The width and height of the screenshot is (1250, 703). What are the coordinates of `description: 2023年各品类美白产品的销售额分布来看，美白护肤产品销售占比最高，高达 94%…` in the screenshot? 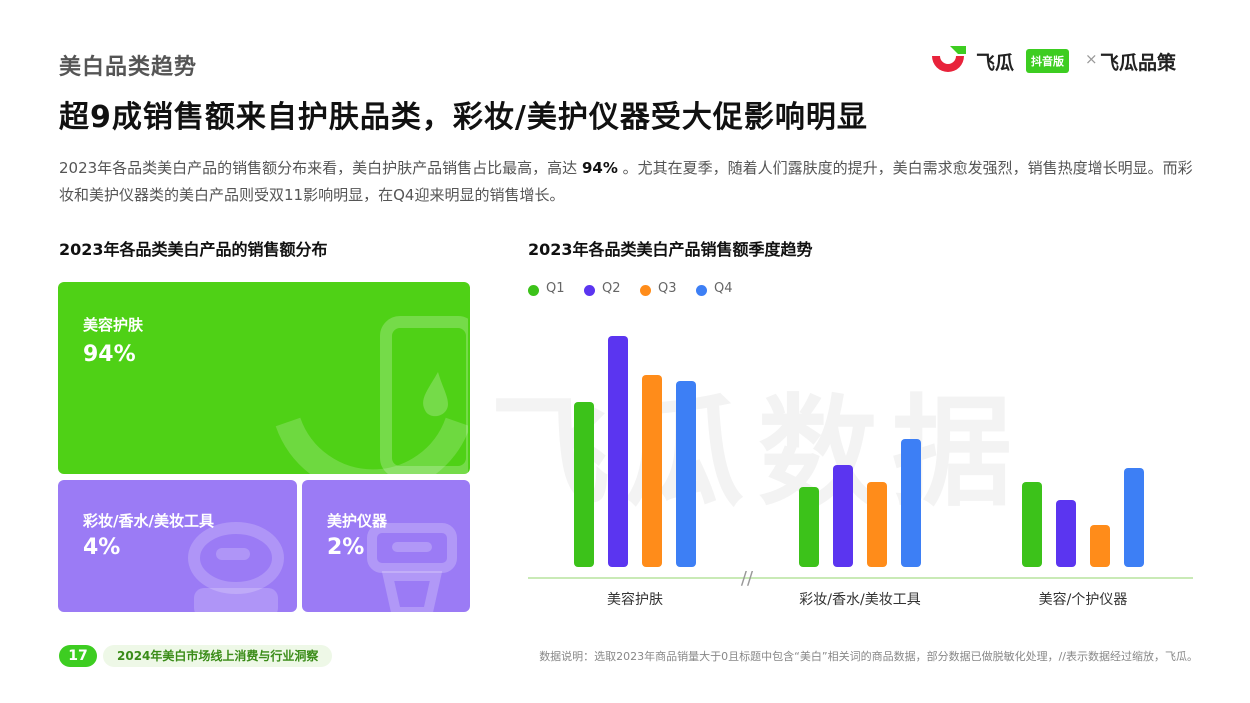 It's located at (626, 182).